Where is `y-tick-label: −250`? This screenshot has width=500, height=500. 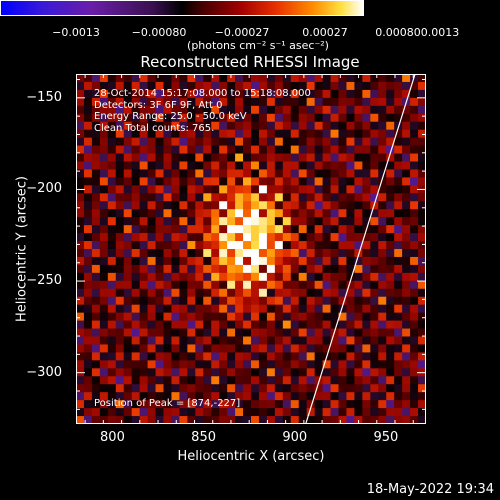
y-tick-label: −250 is located at coordinates (44, 281).